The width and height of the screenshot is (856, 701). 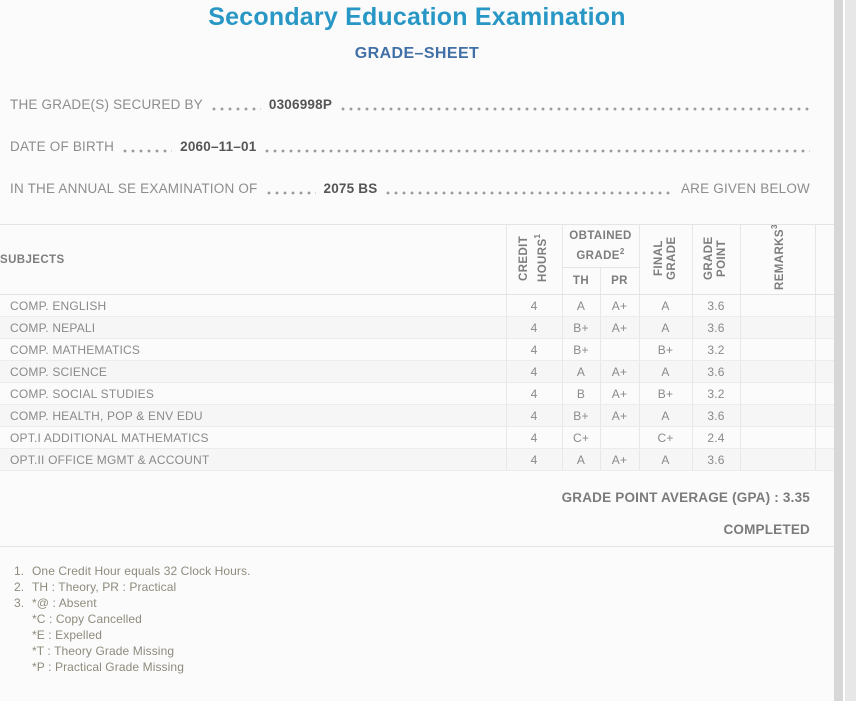 What do you see at coordinates (850, 350) in the screenshot?
I see `window-edge-panel` at bounding box center [850, 350].